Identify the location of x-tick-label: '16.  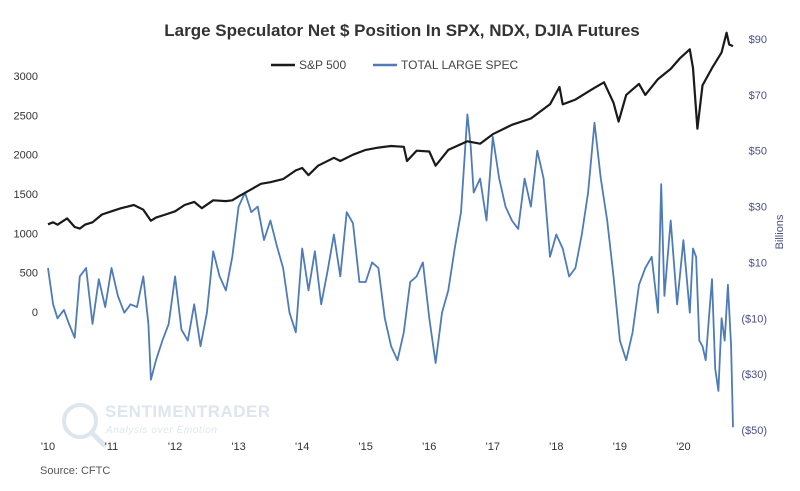
(429, 447).